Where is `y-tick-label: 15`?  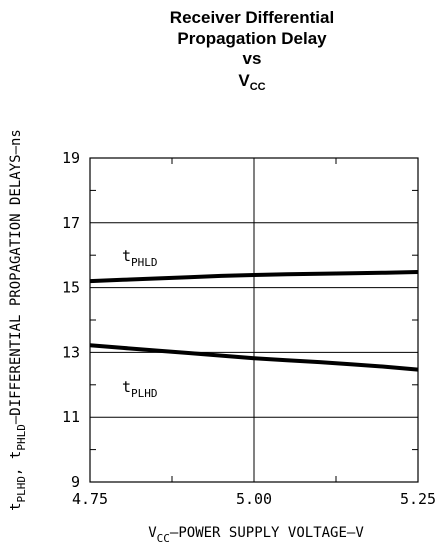
y-tick-label: 15 is located at coordinates (71, 288).